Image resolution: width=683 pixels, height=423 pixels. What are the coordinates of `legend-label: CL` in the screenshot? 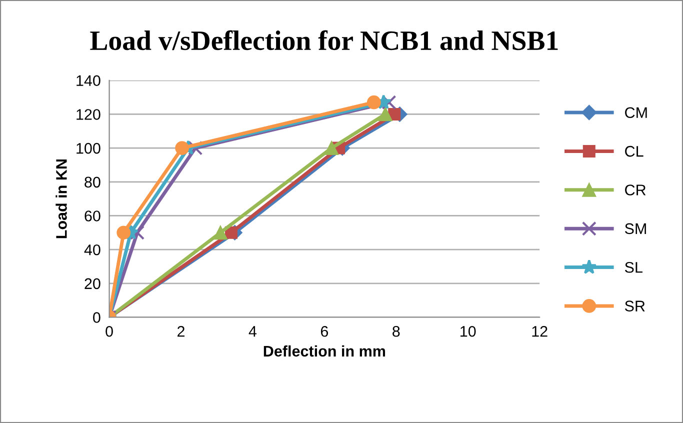 It's located at (634, 151).